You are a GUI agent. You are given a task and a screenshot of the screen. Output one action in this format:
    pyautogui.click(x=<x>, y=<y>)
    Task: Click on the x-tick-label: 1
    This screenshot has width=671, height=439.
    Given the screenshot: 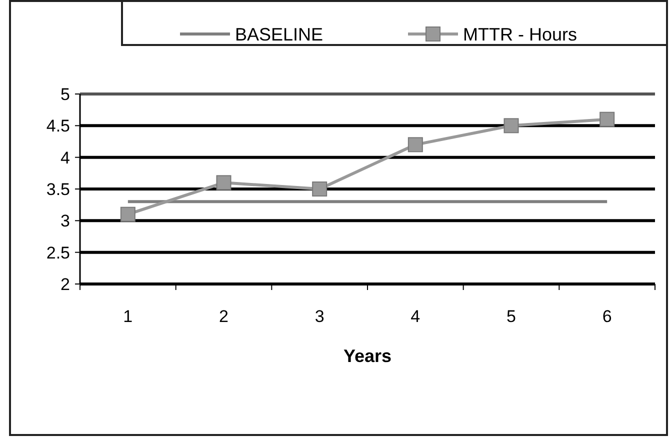 What is the action you would take?
    pyautogui.click(x=128, y=316)
    